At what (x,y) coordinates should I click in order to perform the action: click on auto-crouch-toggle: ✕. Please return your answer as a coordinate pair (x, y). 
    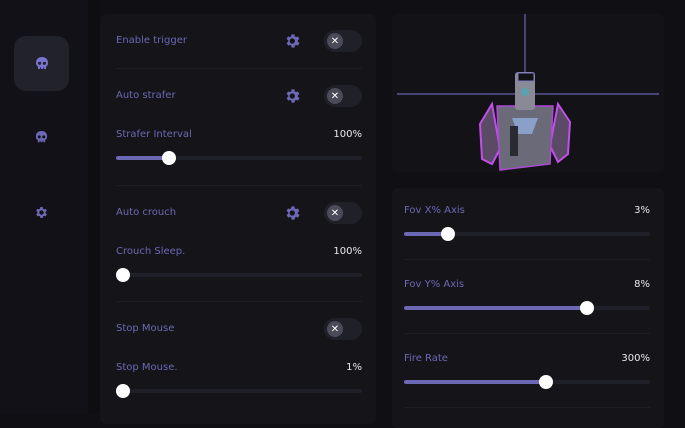
    Looking at the image, I should click on (343, 213).